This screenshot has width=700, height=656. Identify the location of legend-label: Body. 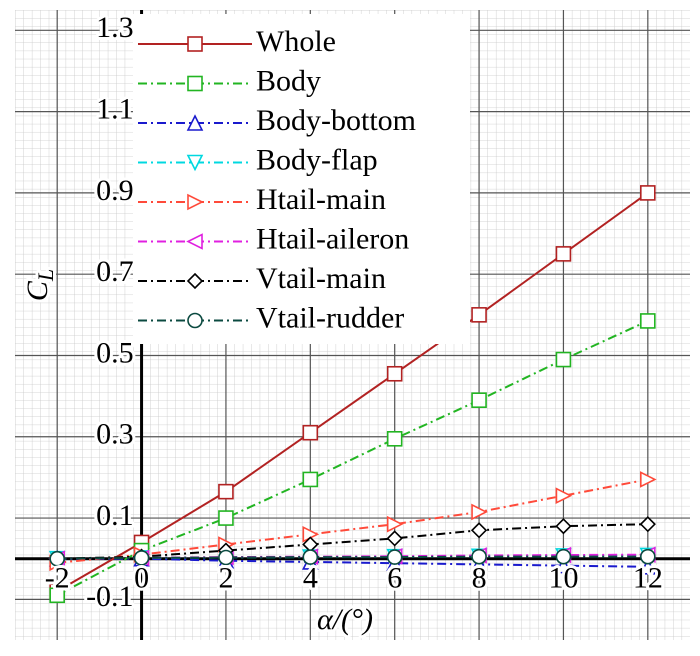
(288, 80).